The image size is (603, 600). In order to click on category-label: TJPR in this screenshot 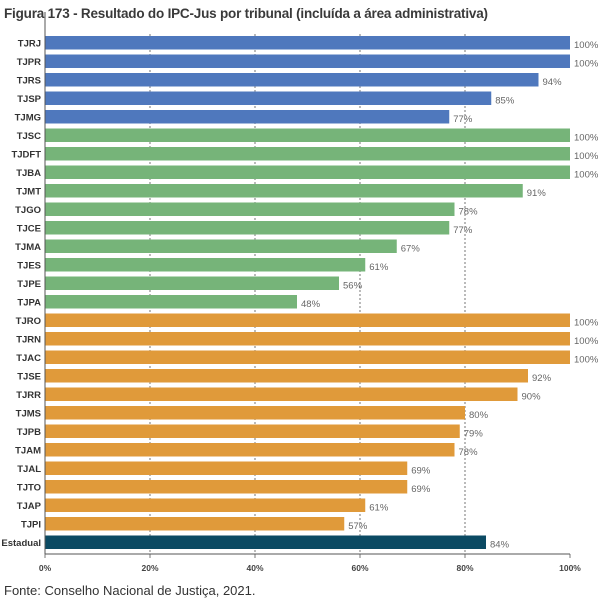, I will do `click(29, 62)`.